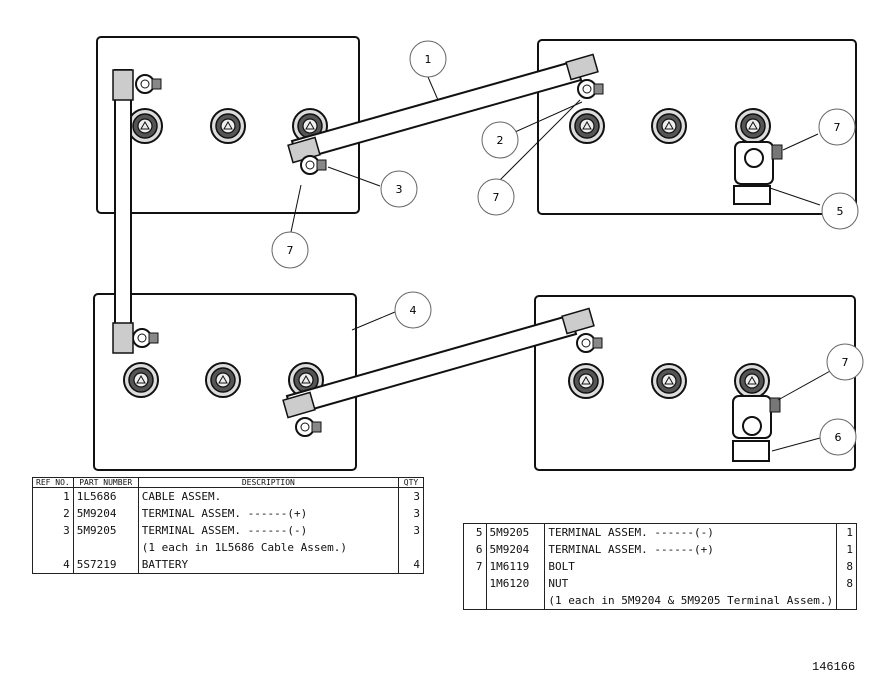  What do you see at coordinates (53, 482) in the screenshot?
I see `header-ref: REF NO.` at bounding box center [53, 482].